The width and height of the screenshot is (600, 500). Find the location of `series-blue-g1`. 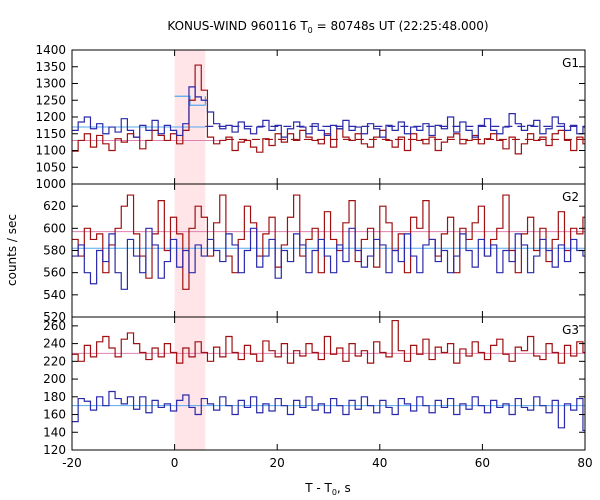

series-blue-g1 is located at coordinates (328, 112).